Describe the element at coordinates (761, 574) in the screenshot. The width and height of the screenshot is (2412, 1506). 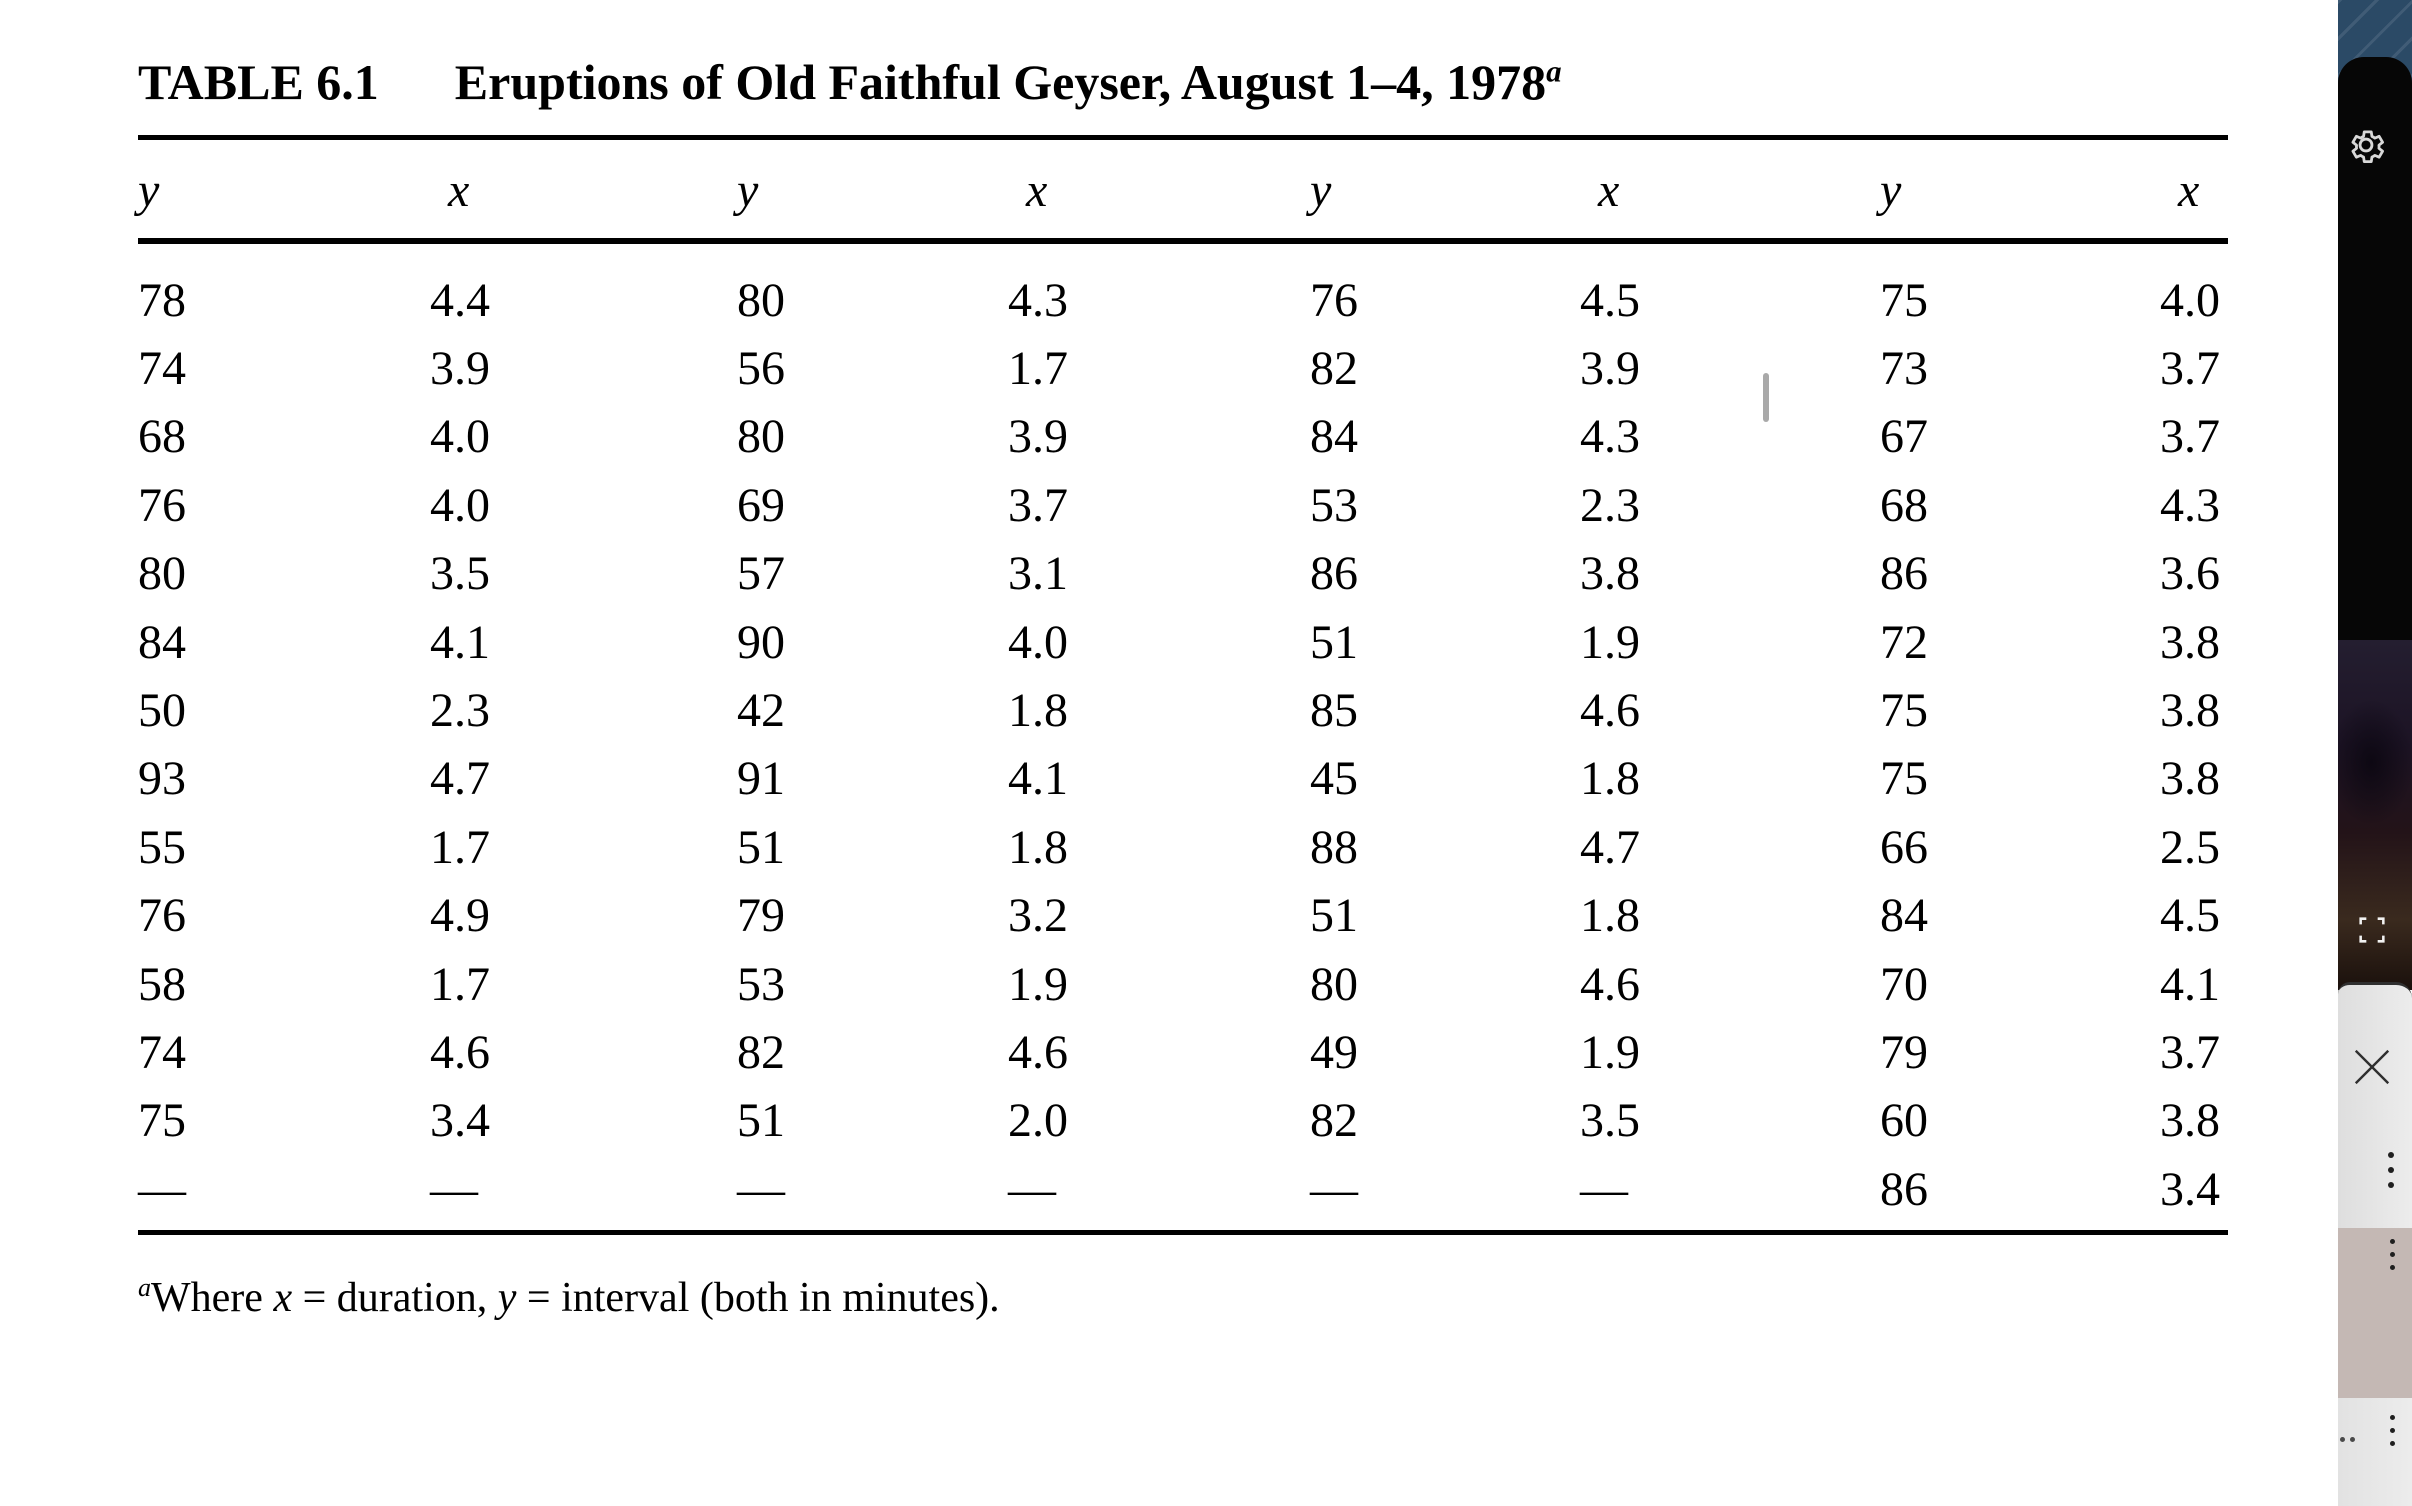
I see `table-cell: 57` at that location.